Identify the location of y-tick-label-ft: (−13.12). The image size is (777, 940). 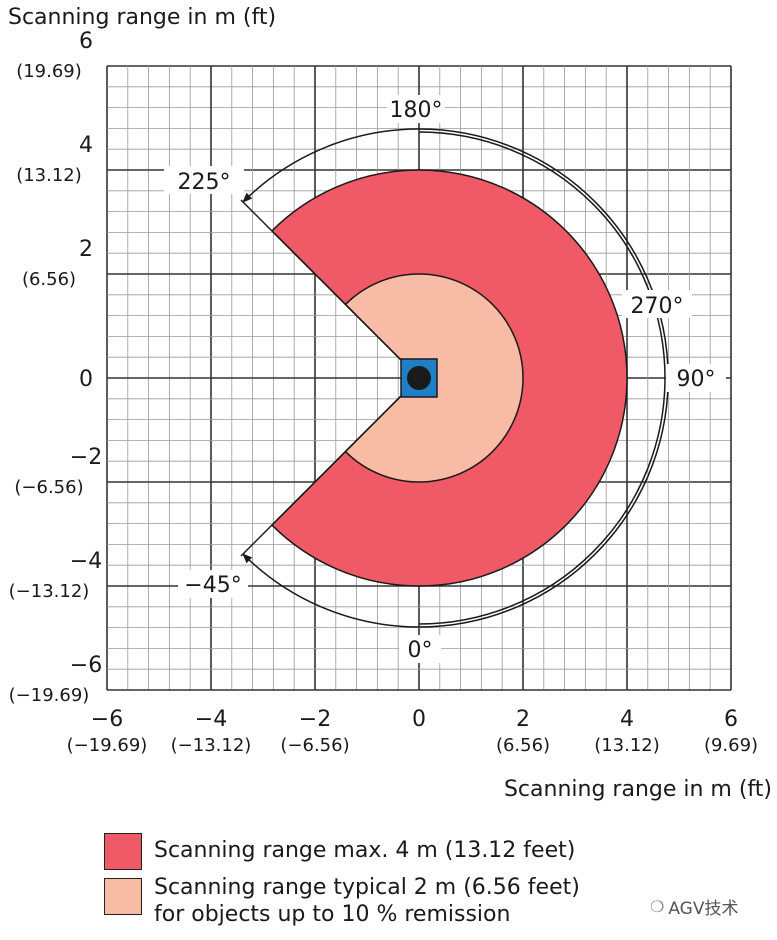
(49, 591).